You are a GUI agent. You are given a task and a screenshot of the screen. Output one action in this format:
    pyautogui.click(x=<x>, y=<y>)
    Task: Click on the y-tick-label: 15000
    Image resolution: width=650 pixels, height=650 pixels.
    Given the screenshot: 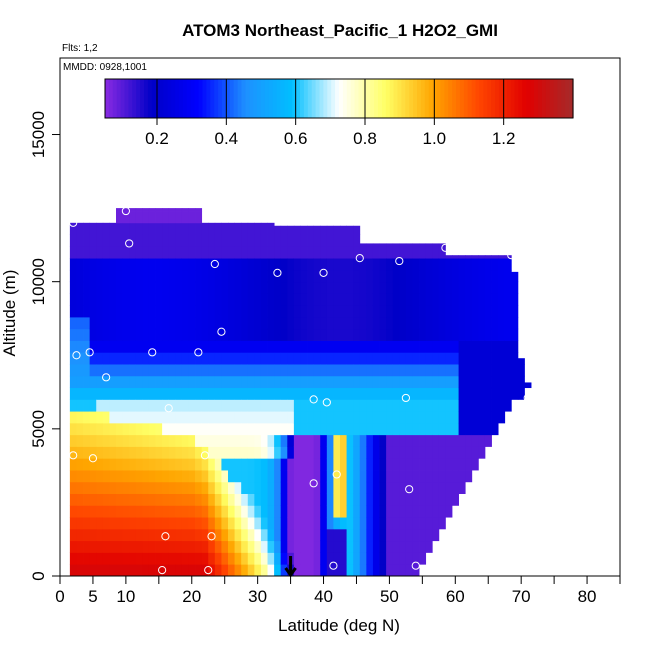 What is the action you would take?
    pyautogui.click(x=38, y=134)
    